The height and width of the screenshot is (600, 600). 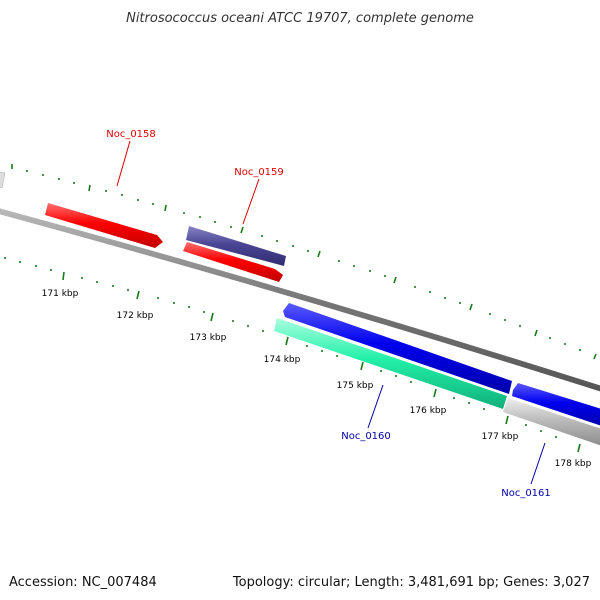 What do you see at coordinates (135, 316) in the screenshot?
I see `tick-label-172: 172 kbp` at bounding box center [135, 316].